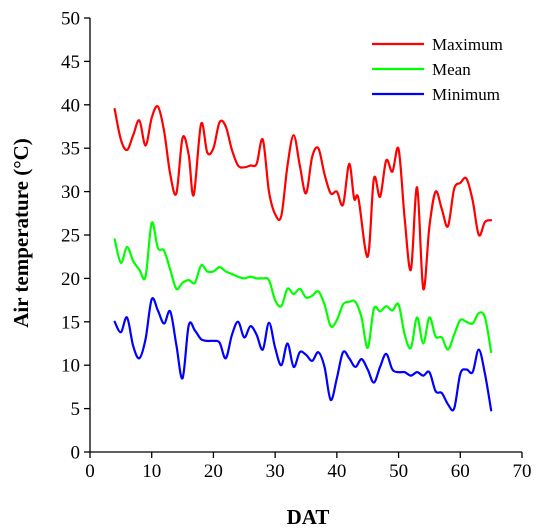 The image size is (550, 532). Describe the element at coordinates (460, 471) in the screenshot. I see `x-tick-label: 60` at that location.